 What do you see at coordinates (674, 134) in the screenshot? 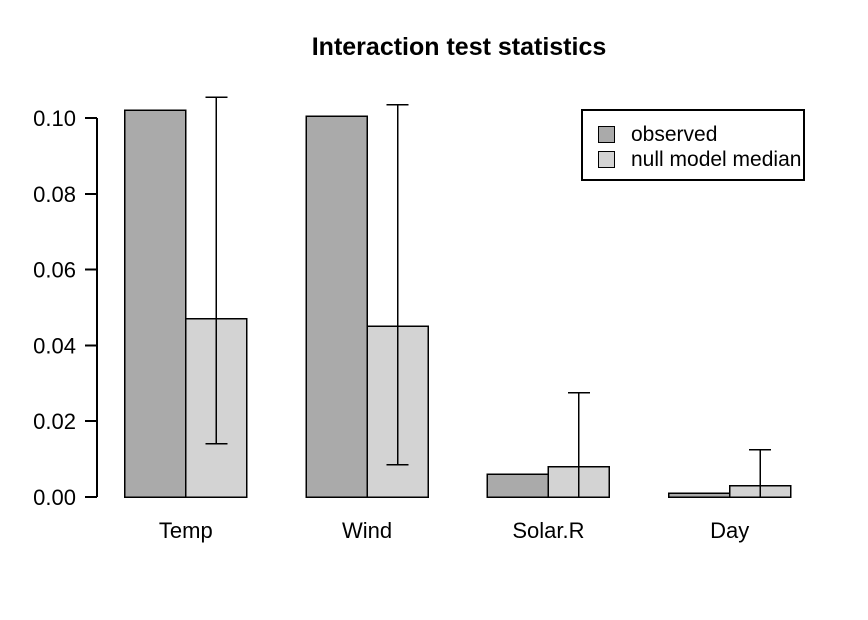
I see `legend-label-observed: observed` at bounding box center [674, 134].